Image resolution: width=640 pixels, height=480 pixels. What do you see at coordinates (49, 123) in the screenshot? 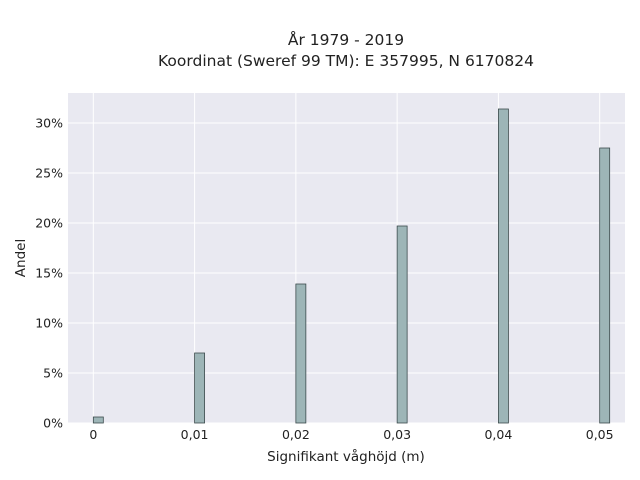
I see `y-tick-label: 30%` at bounding box center [49, 123].